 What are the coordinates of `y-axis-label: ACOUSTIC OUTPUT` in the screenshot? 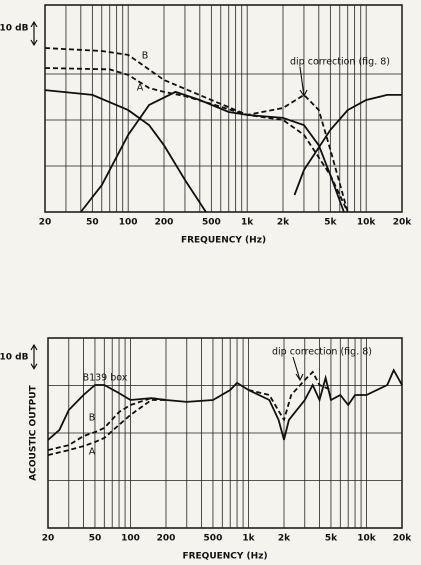 It's located at (34, 432).